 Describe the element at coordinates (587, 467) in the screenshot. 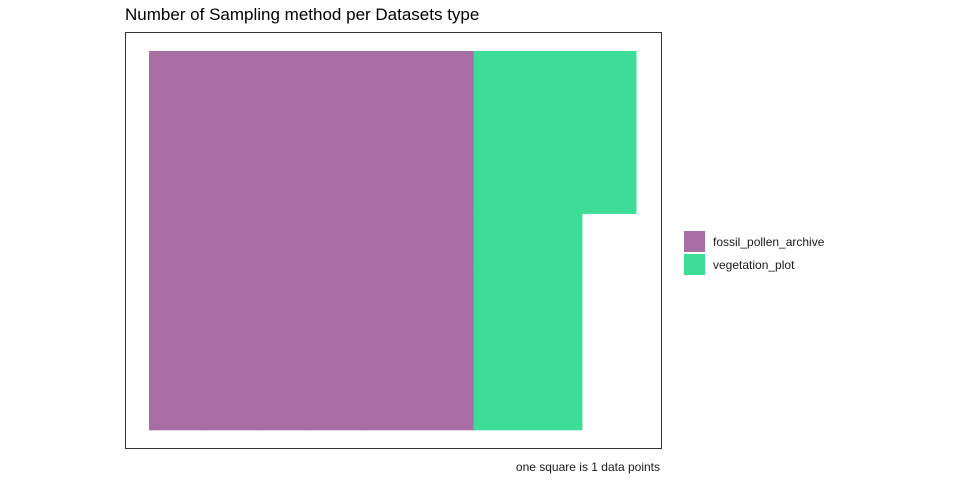

I see `chart-caption: one square is 1 data points` at that location.